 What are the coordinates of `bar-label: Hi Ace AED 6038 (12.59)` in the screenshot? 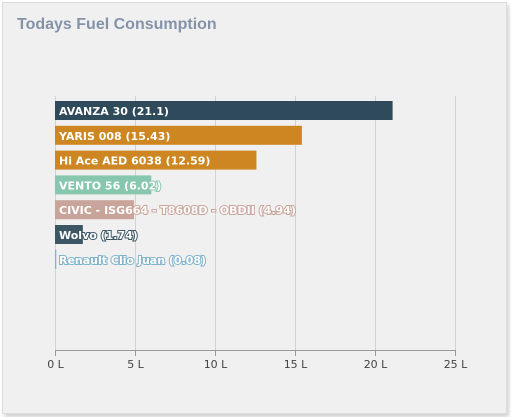 It's located at (134, 161).